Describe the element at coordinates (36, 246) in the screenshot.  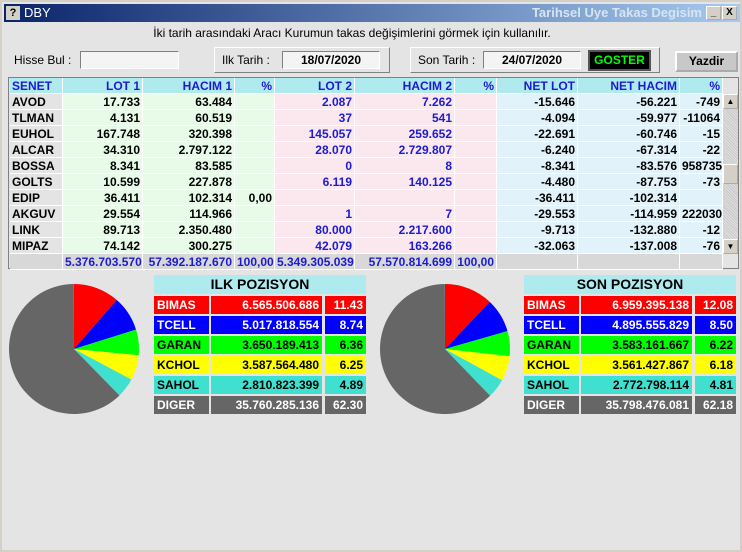
I see `cell-senet: MIPAZ` at that location.